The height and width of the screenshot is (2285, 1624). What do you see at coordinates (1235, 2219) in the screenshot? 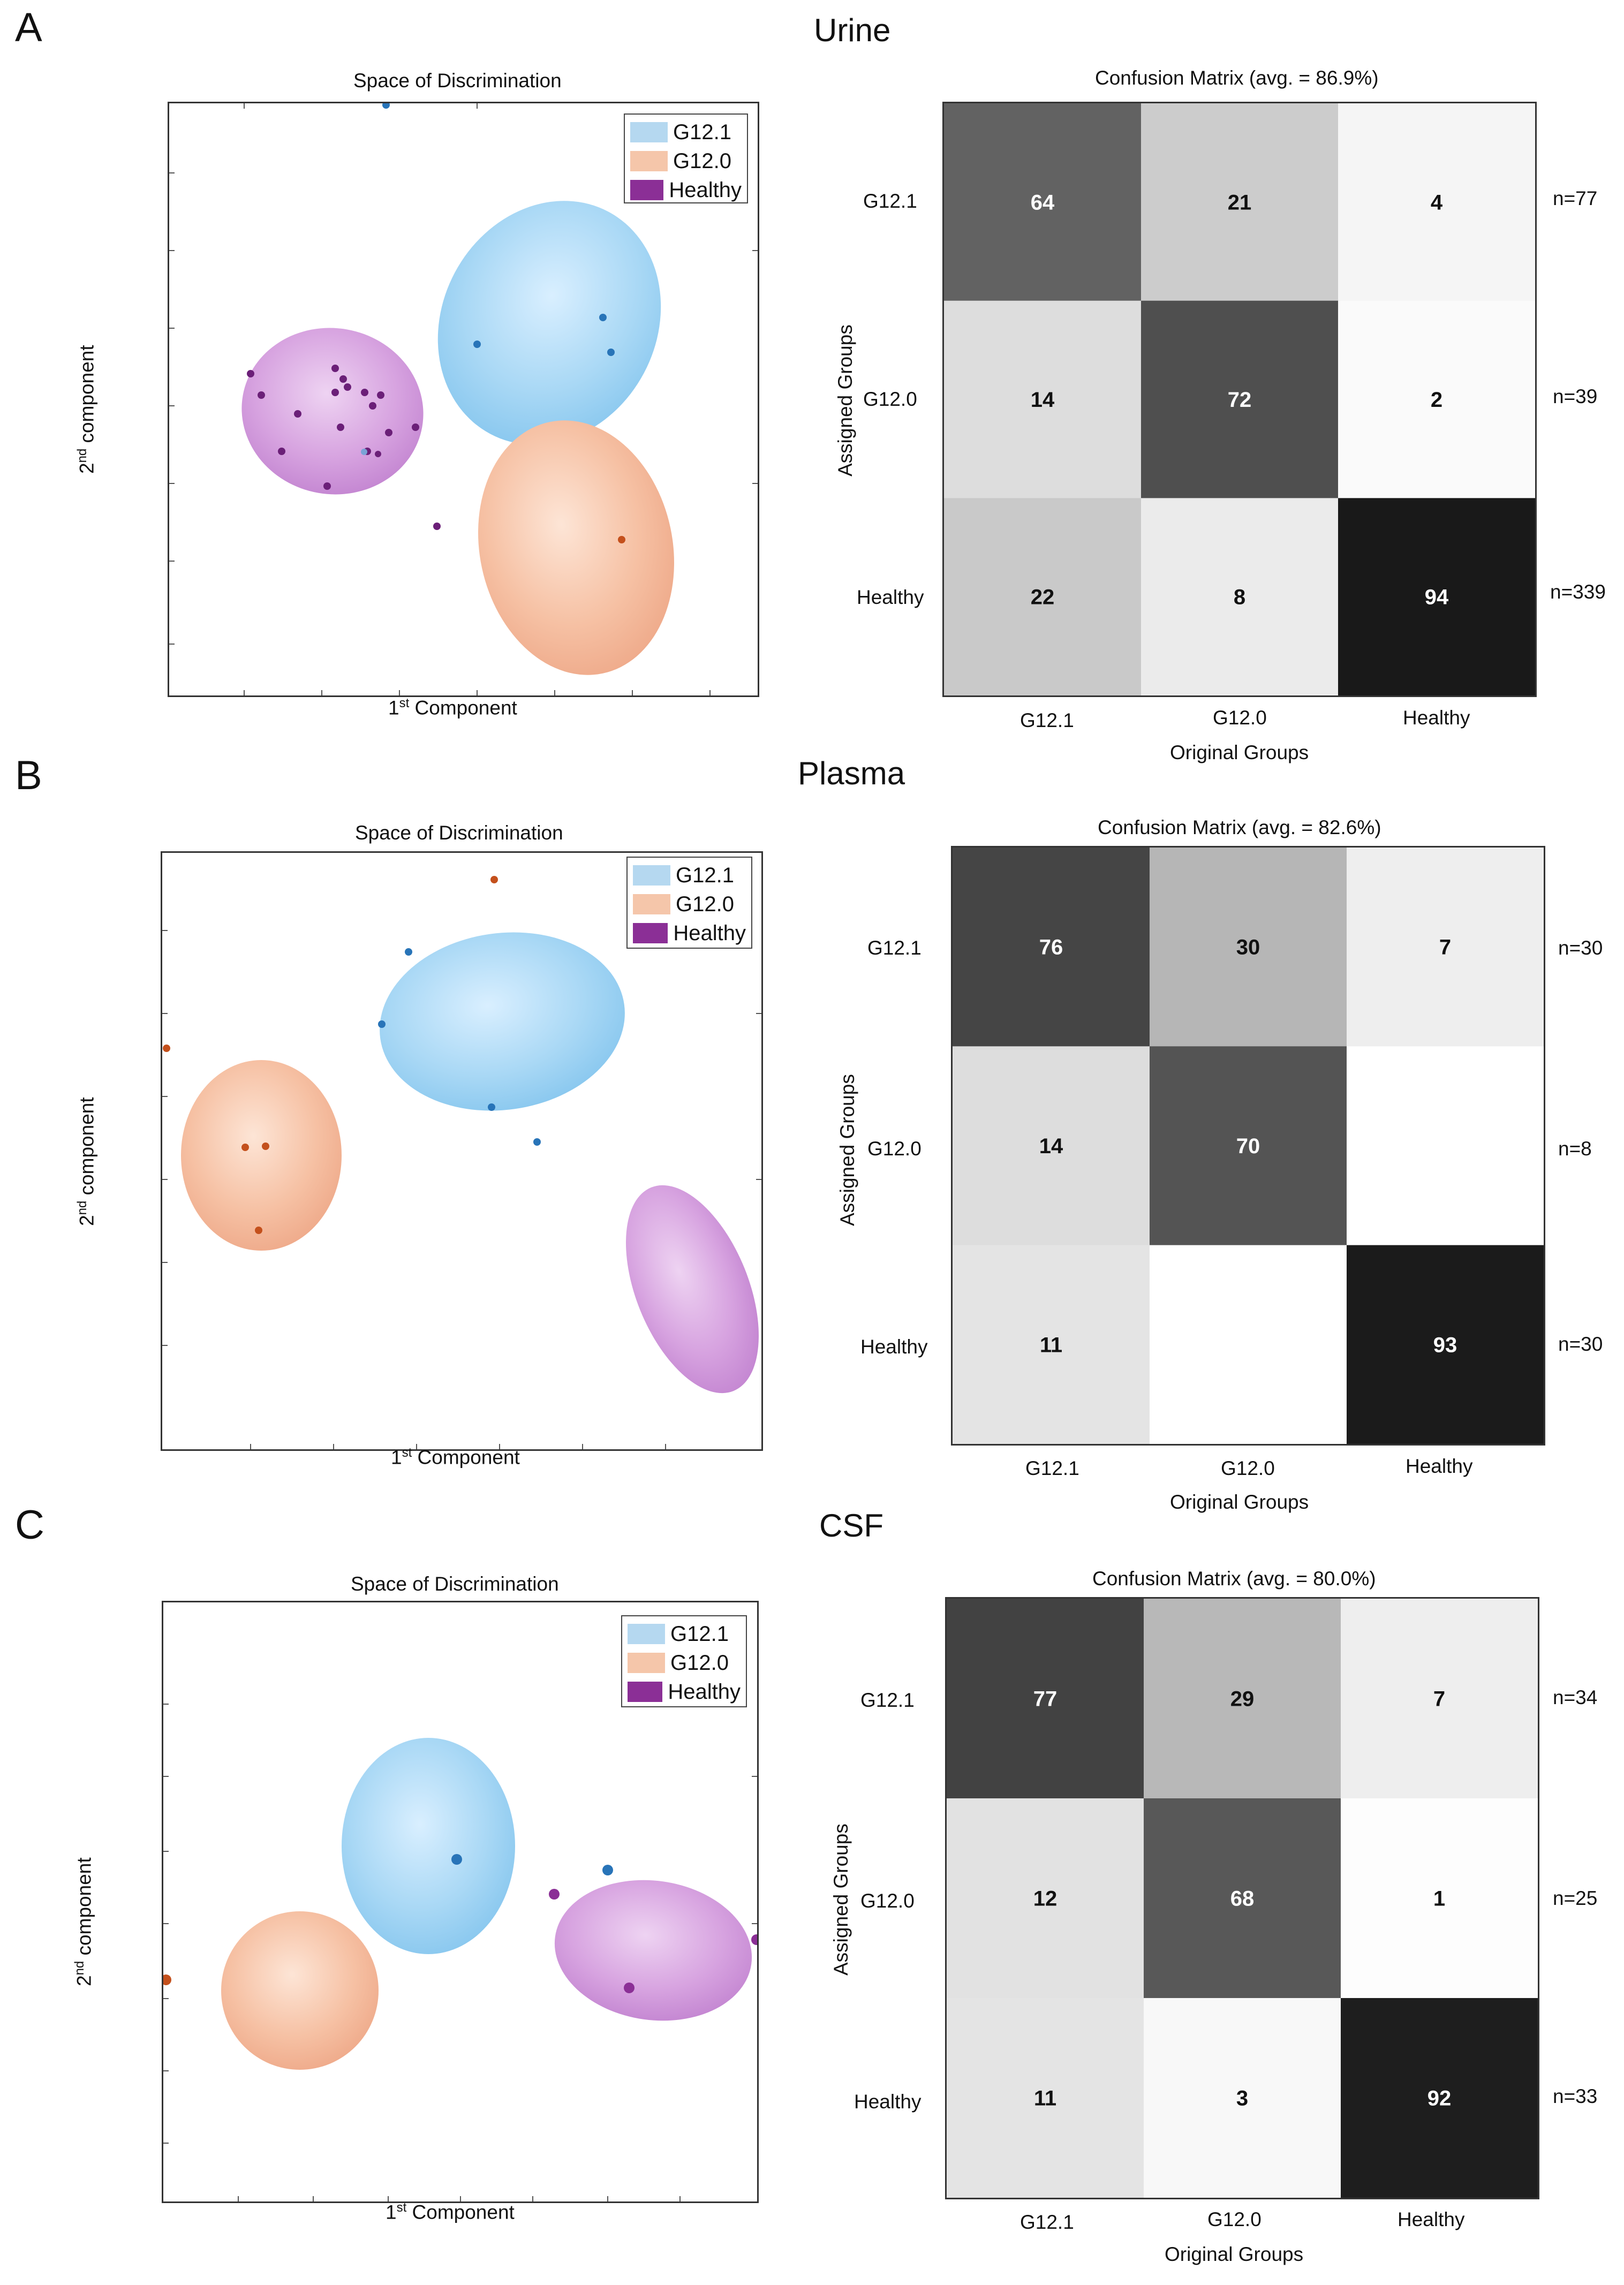
I see `col-label-c-1: G12.0` at bounding box center [1235, 2219].